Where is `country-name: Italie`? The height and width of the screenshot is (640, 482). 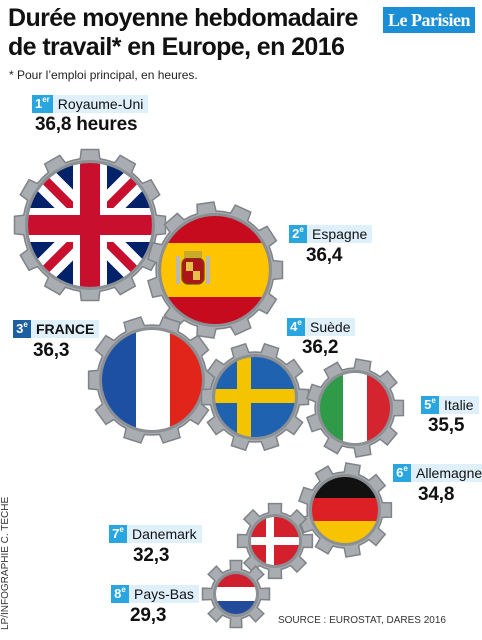 country-name: Italie is located at coordinates (459, 405).